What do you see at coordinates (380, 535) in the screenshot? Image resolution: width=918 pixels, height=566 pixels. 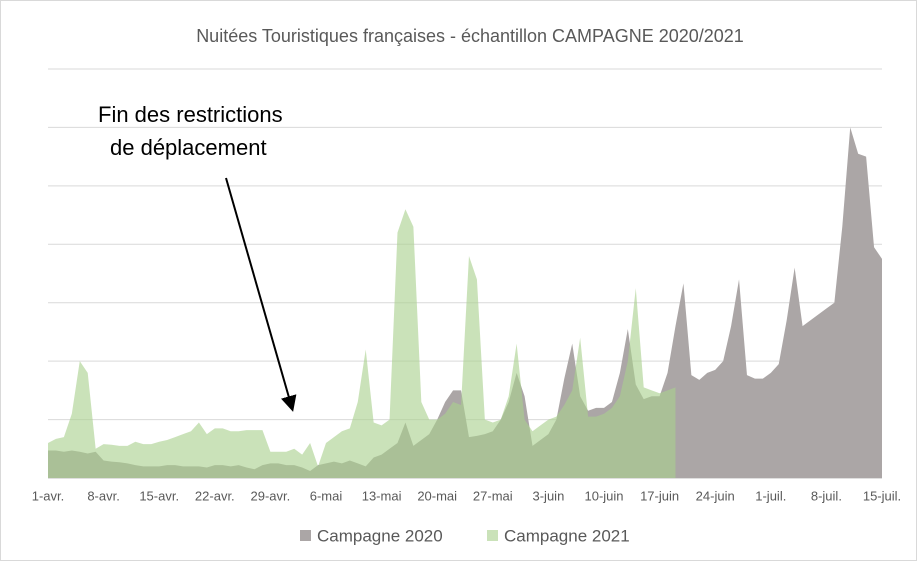 I see `legend-label: Campagne 2020` at bounding box center [380, 535].